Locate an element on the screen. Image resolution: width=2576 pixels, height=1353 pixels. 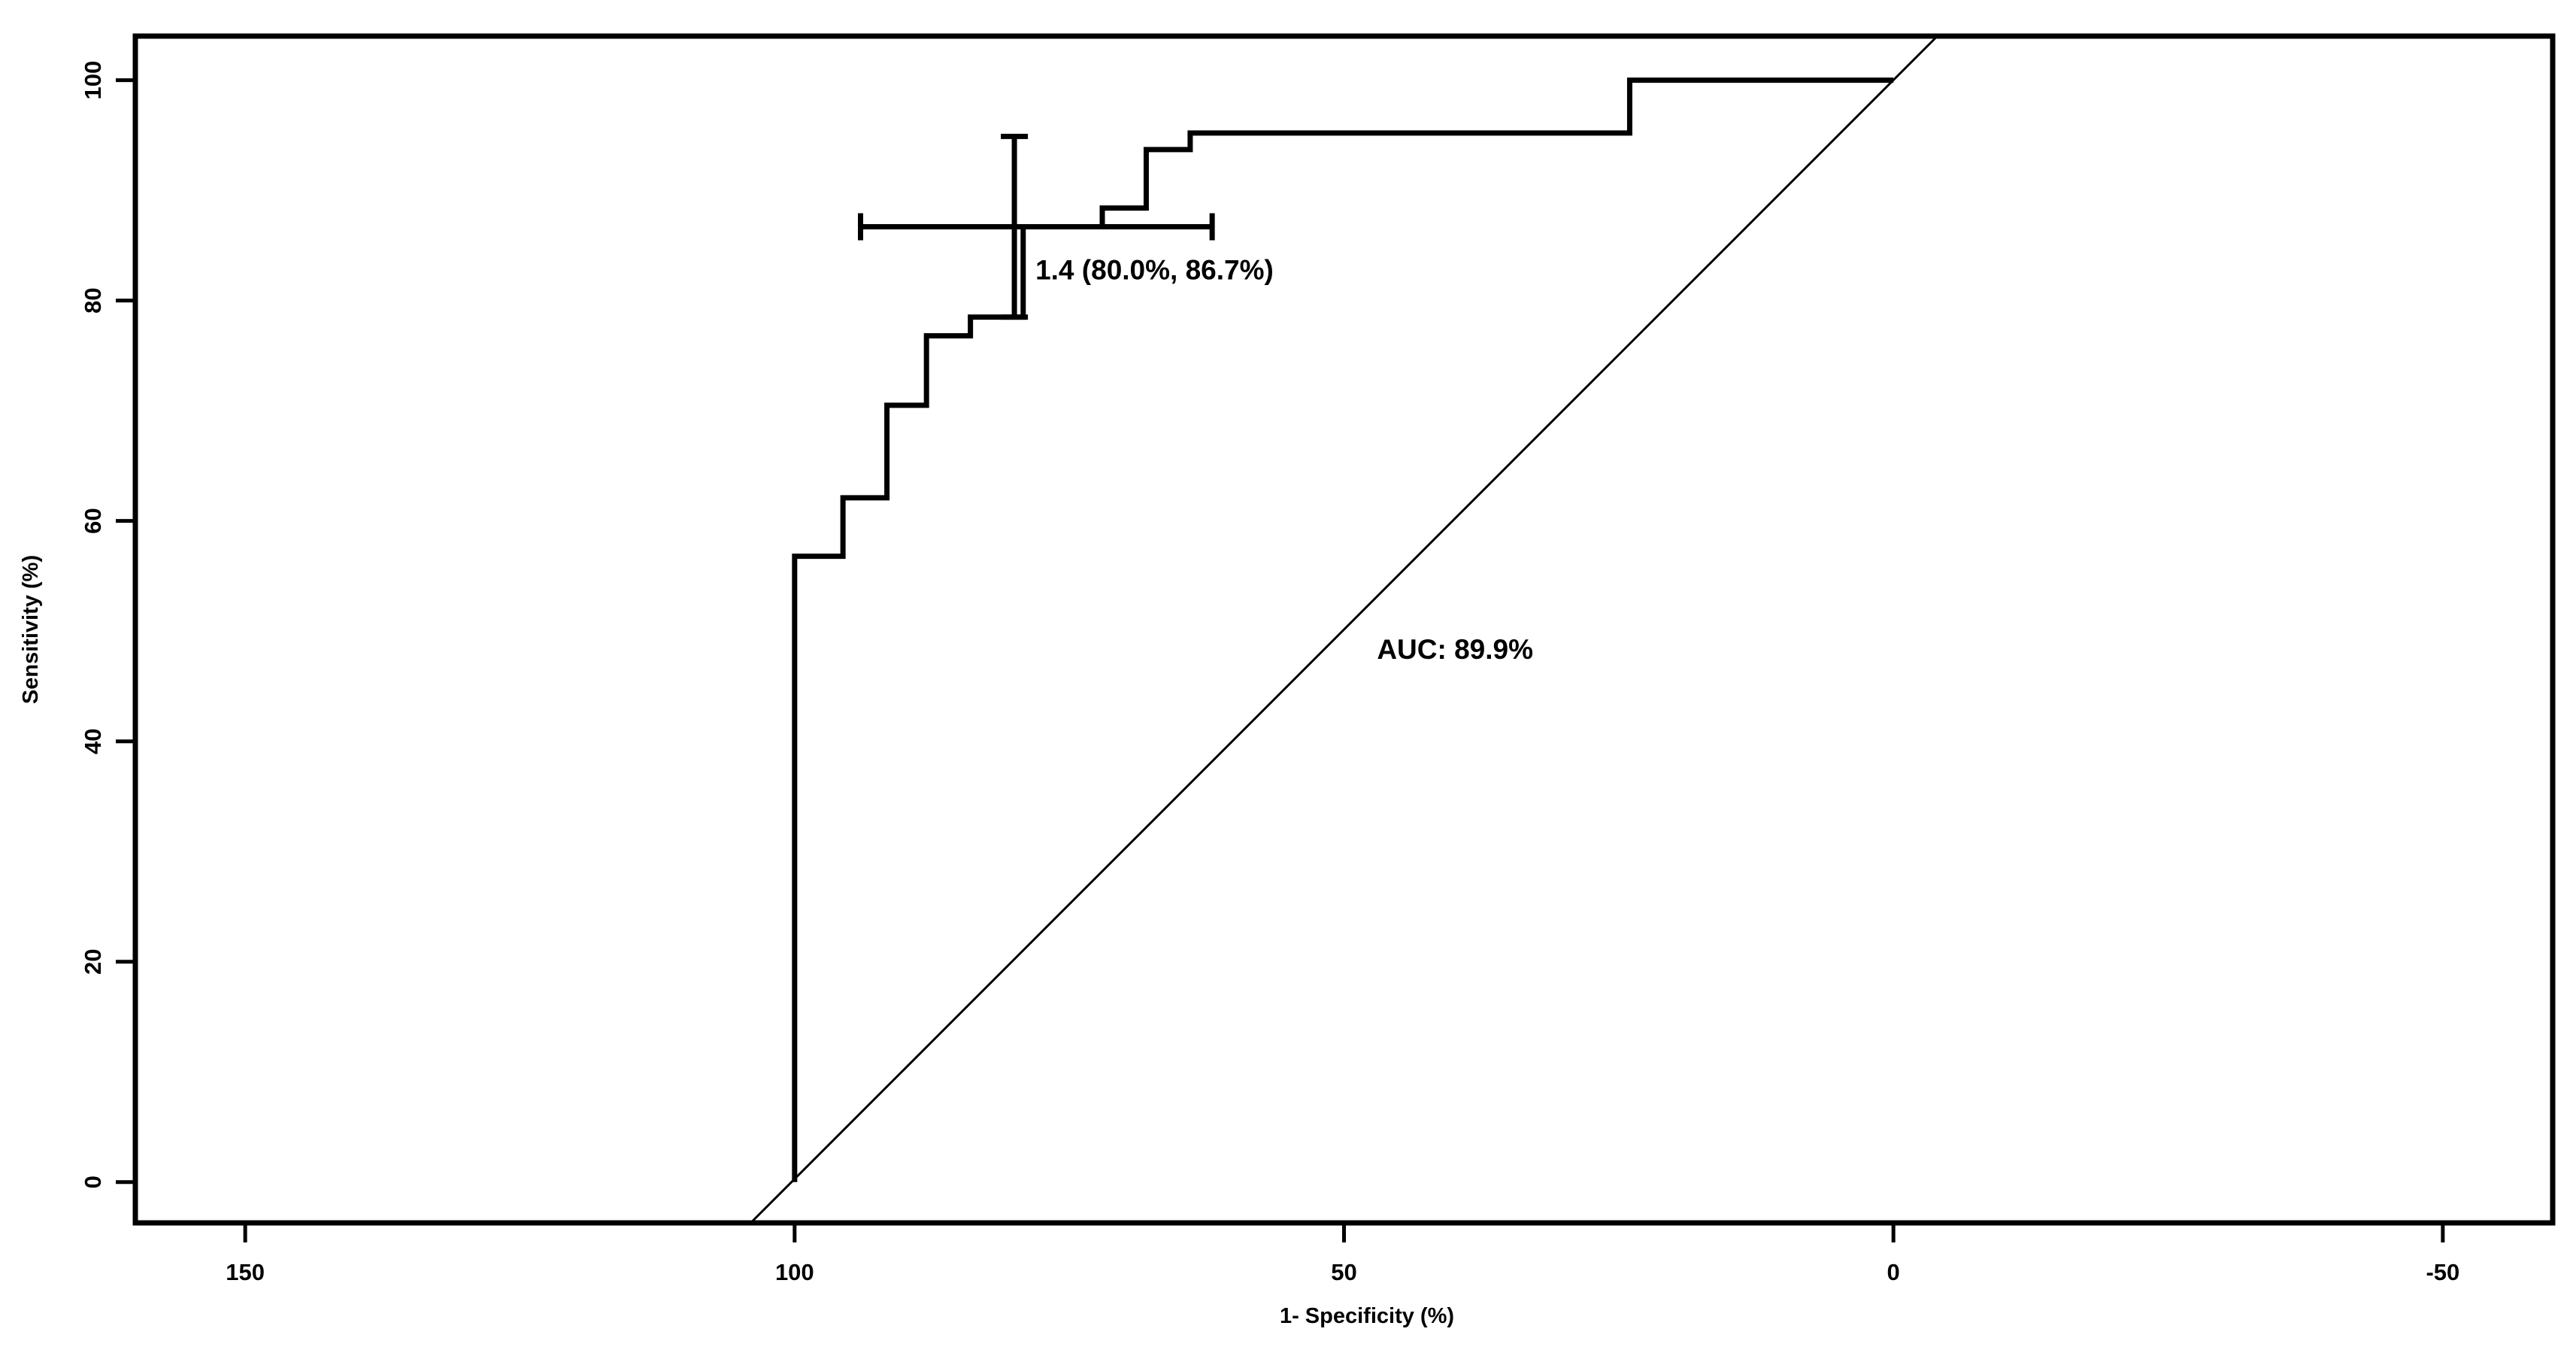
y-axis-title: Sensitivity (%) is located at coordinates (31, 629).